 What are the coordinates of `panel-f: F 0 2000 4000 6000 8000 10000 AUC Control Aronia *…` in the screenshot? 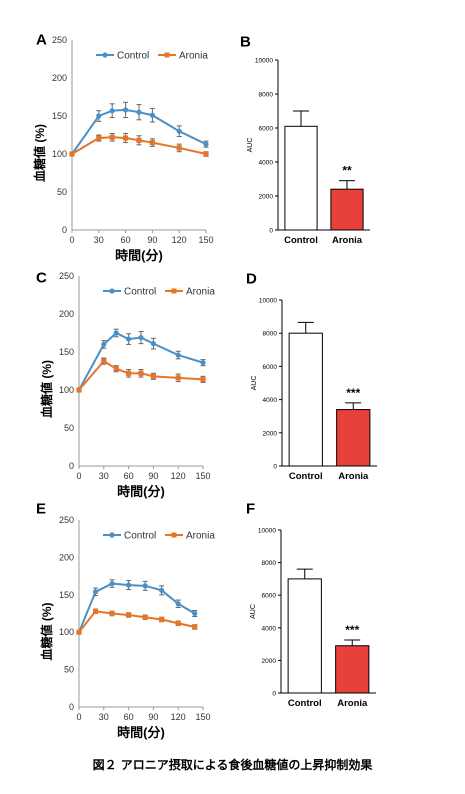 It's located at (311, 604).